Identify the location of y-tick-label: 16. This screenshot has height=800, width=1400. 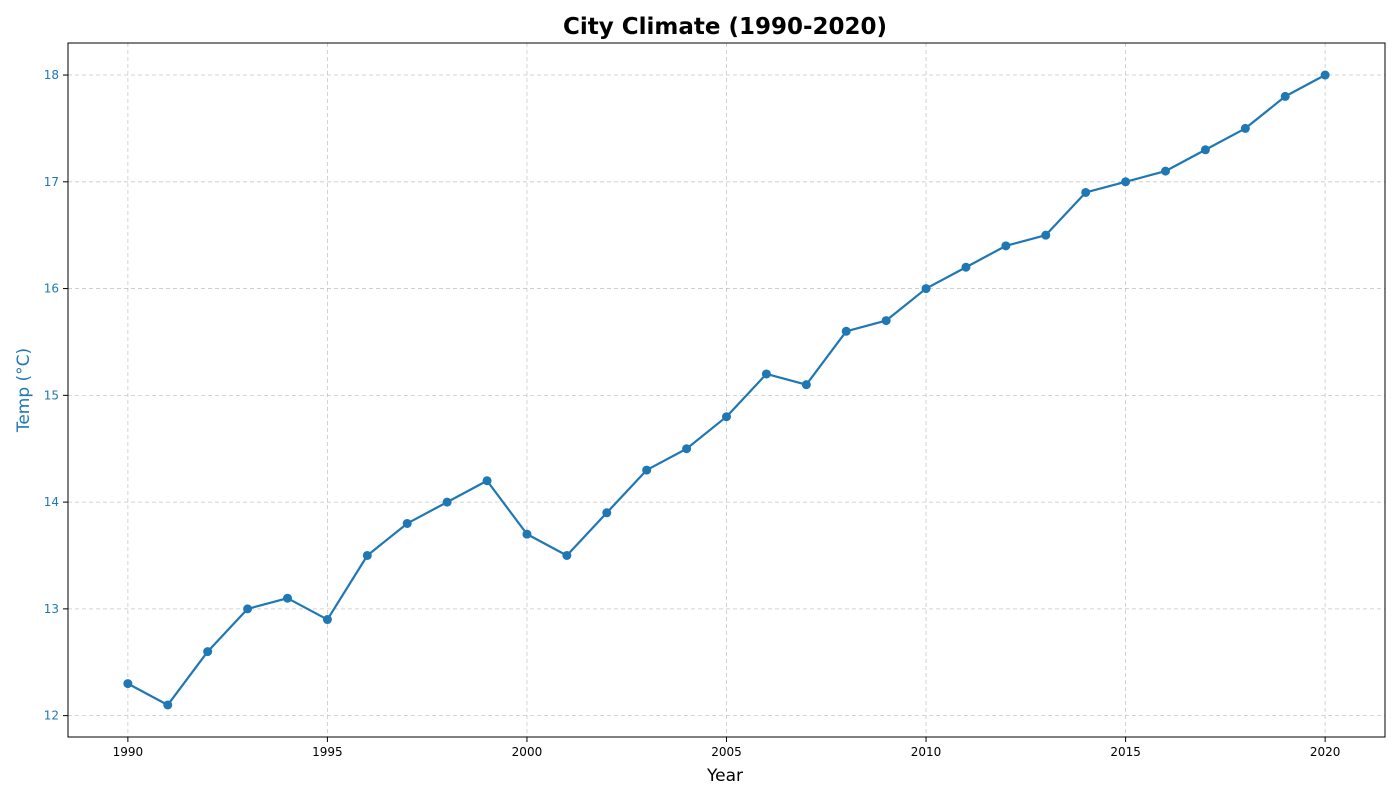
(51, 289).